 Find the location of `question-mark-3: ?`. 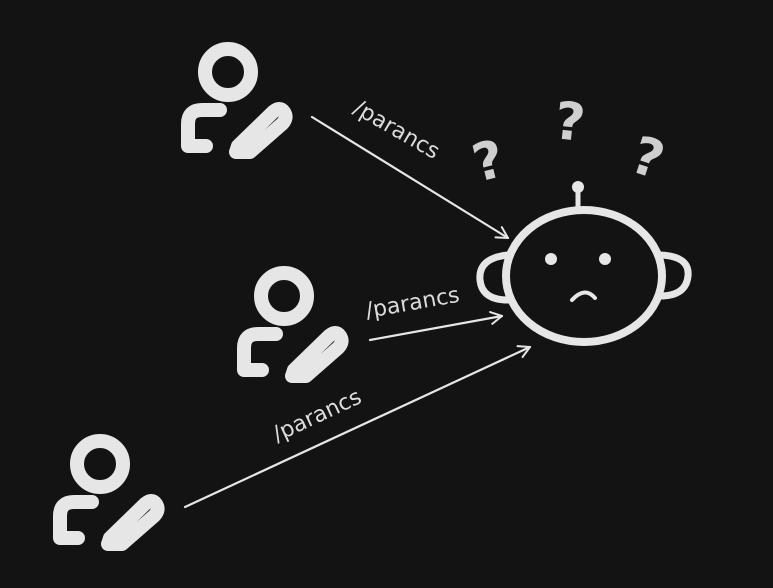

question-mark-3: ? is located at coordinates (647, 158).